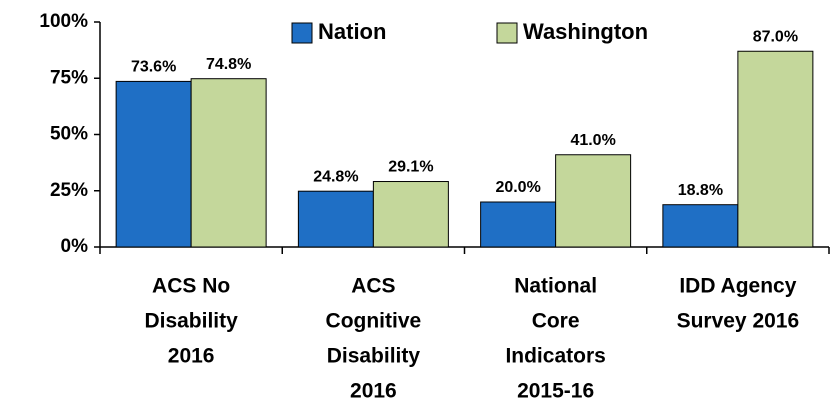  Describe the element at coordinates (555, 356) in the screenshot. I see `x-tick-label: Indicators` at that location.